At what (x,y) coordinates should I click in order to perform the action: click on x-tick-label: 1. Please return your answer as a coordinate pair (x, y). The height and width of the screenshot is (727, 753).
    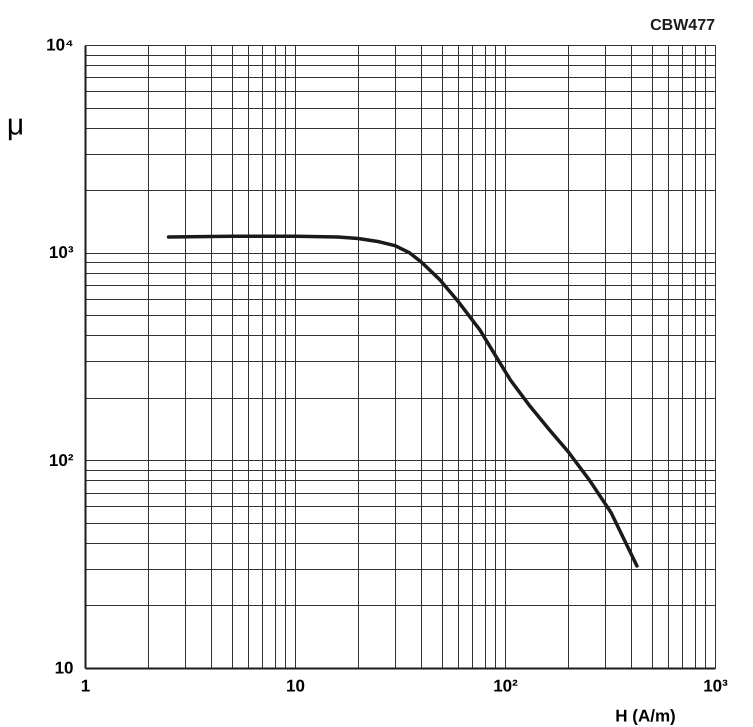
    Looking at the image, I should click on (85, 686).